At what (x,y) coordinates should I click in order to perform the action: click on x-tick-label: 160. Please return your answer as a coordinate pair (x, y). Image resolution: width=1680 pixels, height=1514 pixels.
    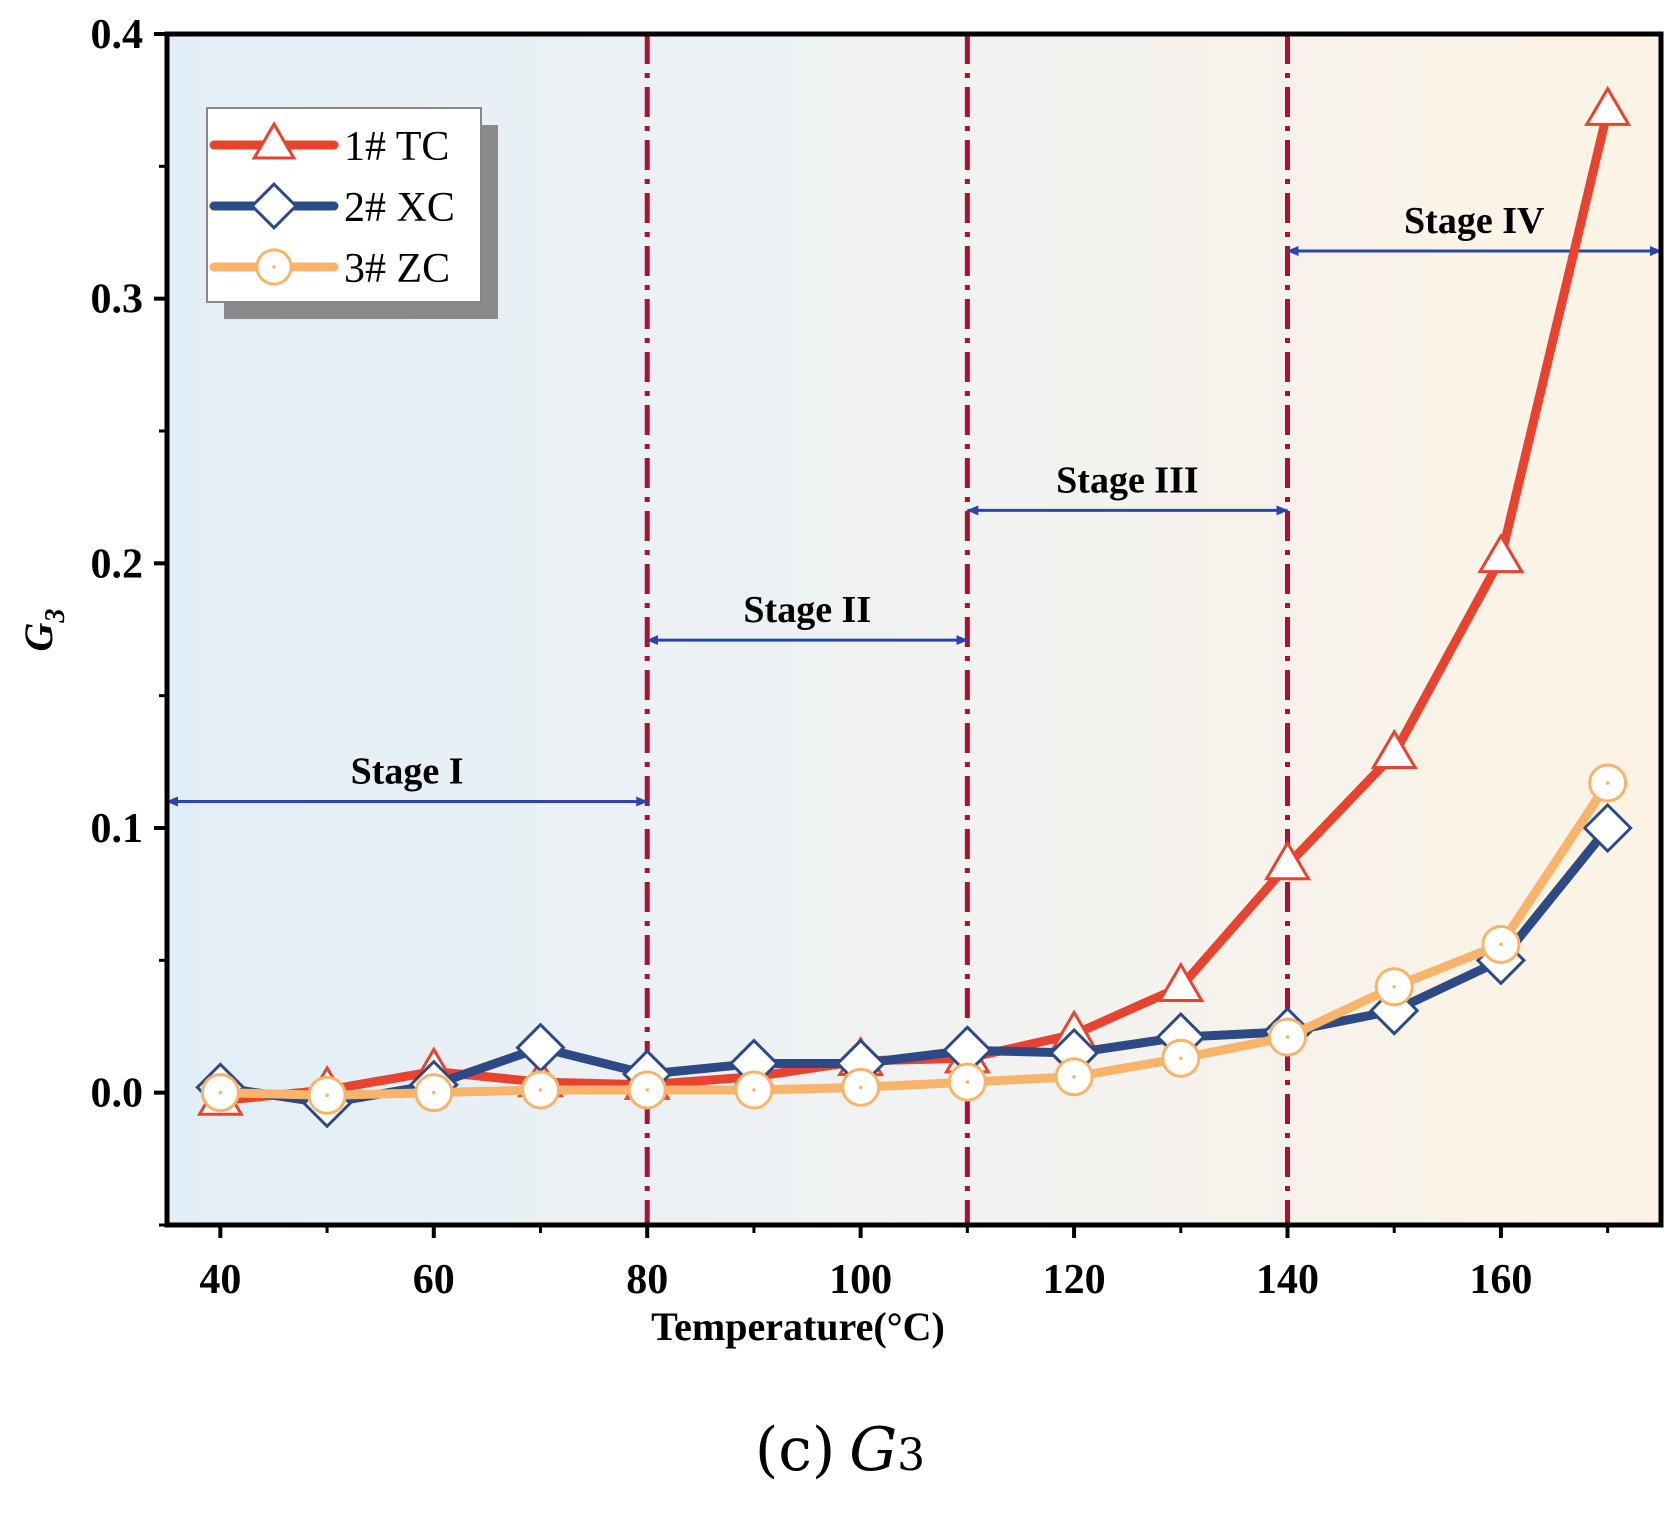
    Looking at the image, I should click on (1500, 1280).